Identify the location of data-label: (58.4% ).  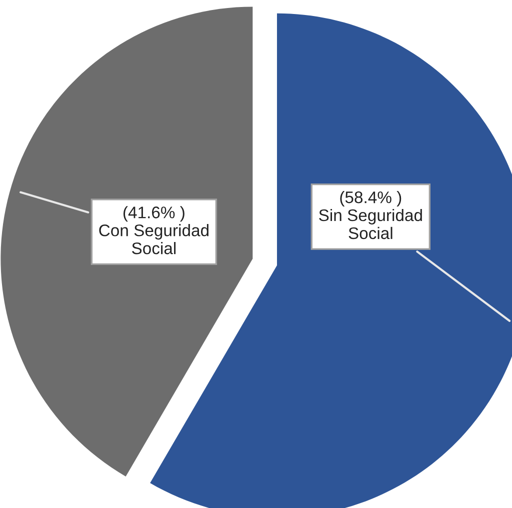
(371, 198).